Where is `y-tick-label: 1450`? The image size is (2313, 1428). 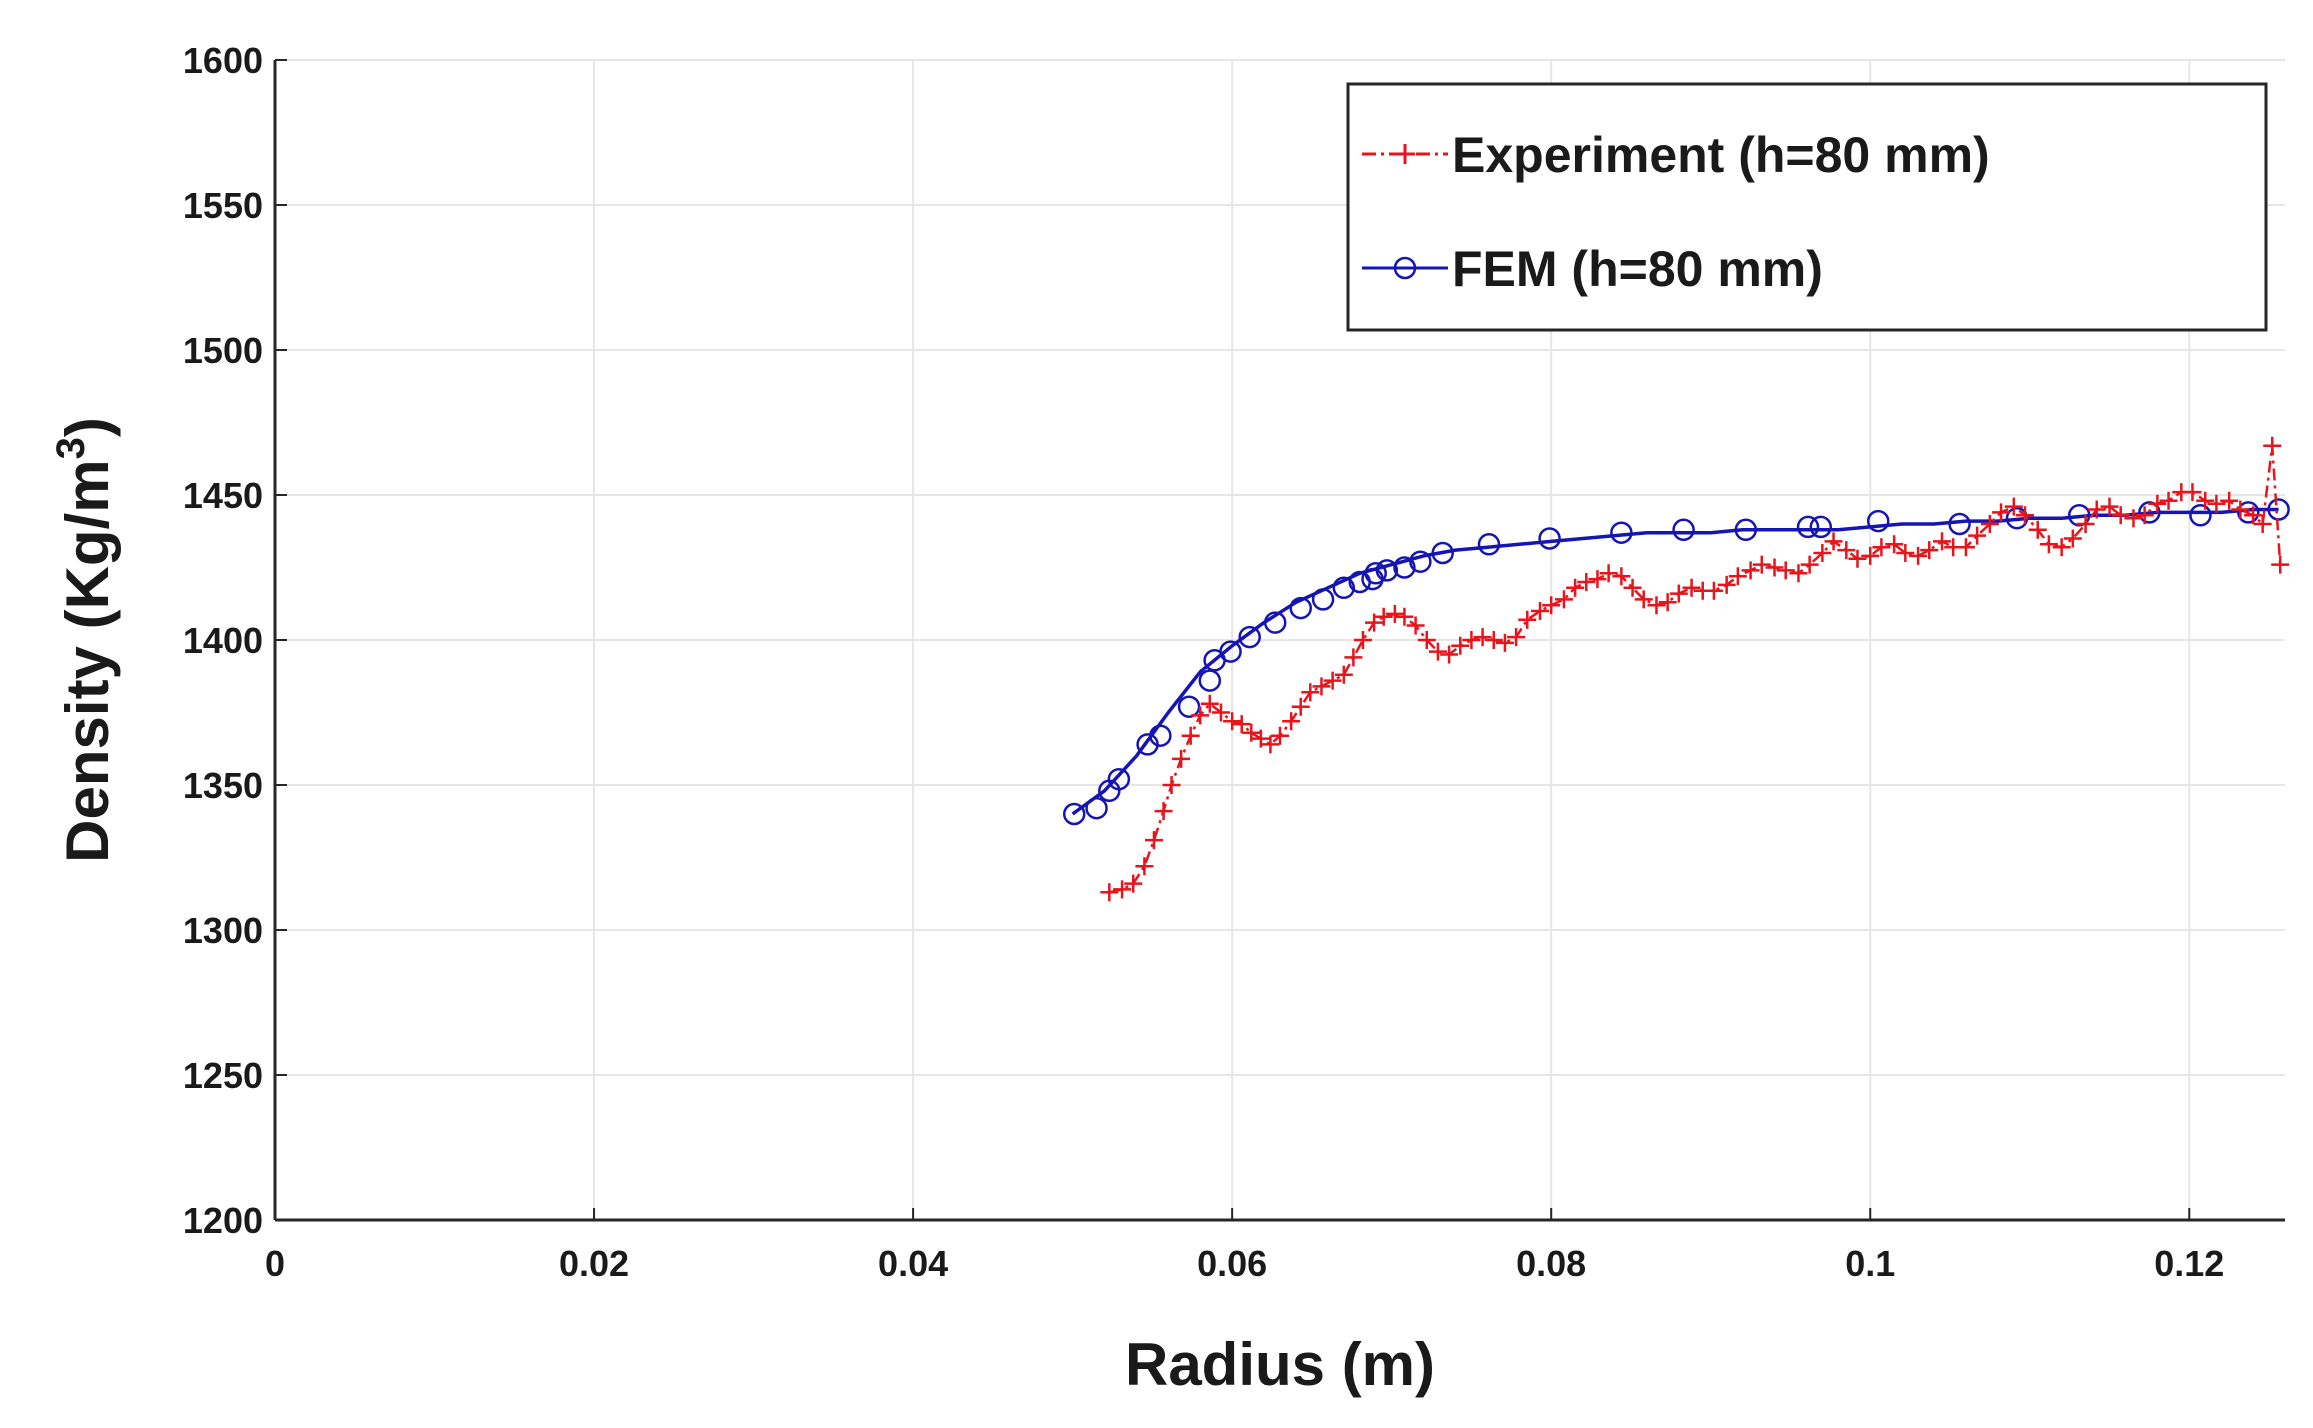 y-tick-label: 1450 is located at coordinates (223, 495).